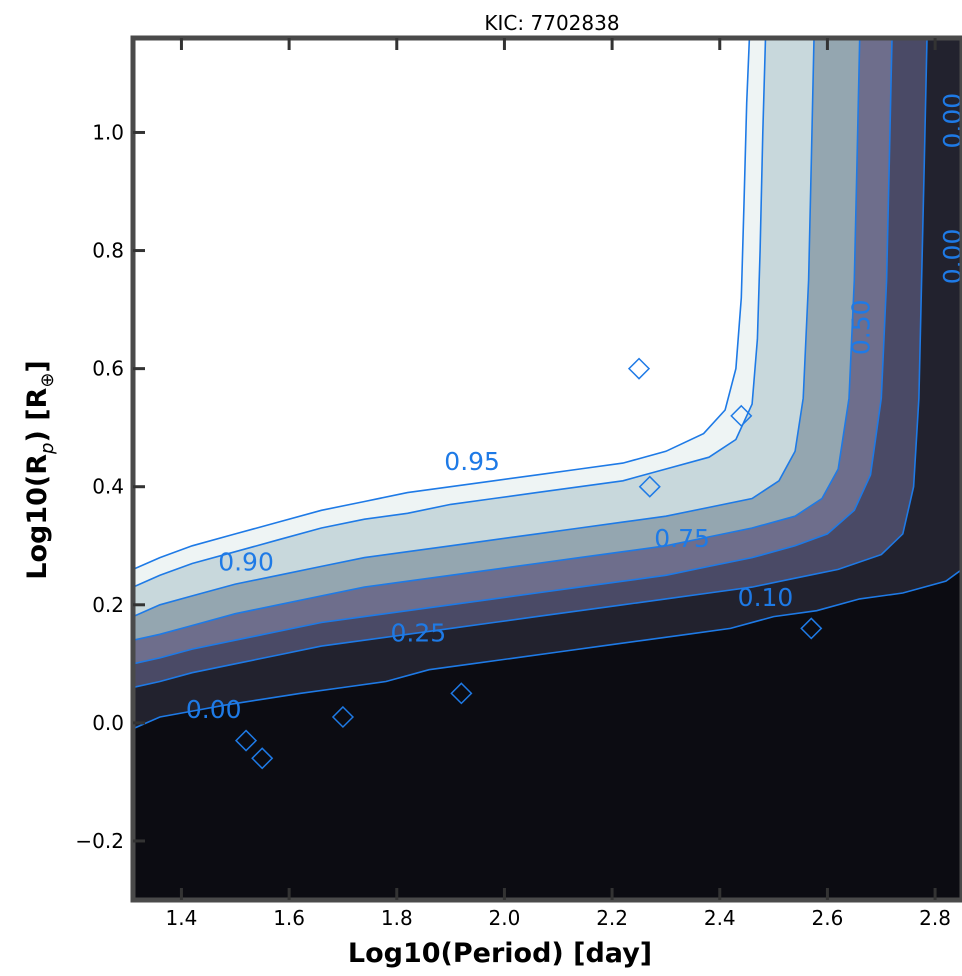 The image size is (962, 976). Describe the element at coordinates (551, 23) in the screenshot. I see `chart-title: KIC: 7702838` at that location.